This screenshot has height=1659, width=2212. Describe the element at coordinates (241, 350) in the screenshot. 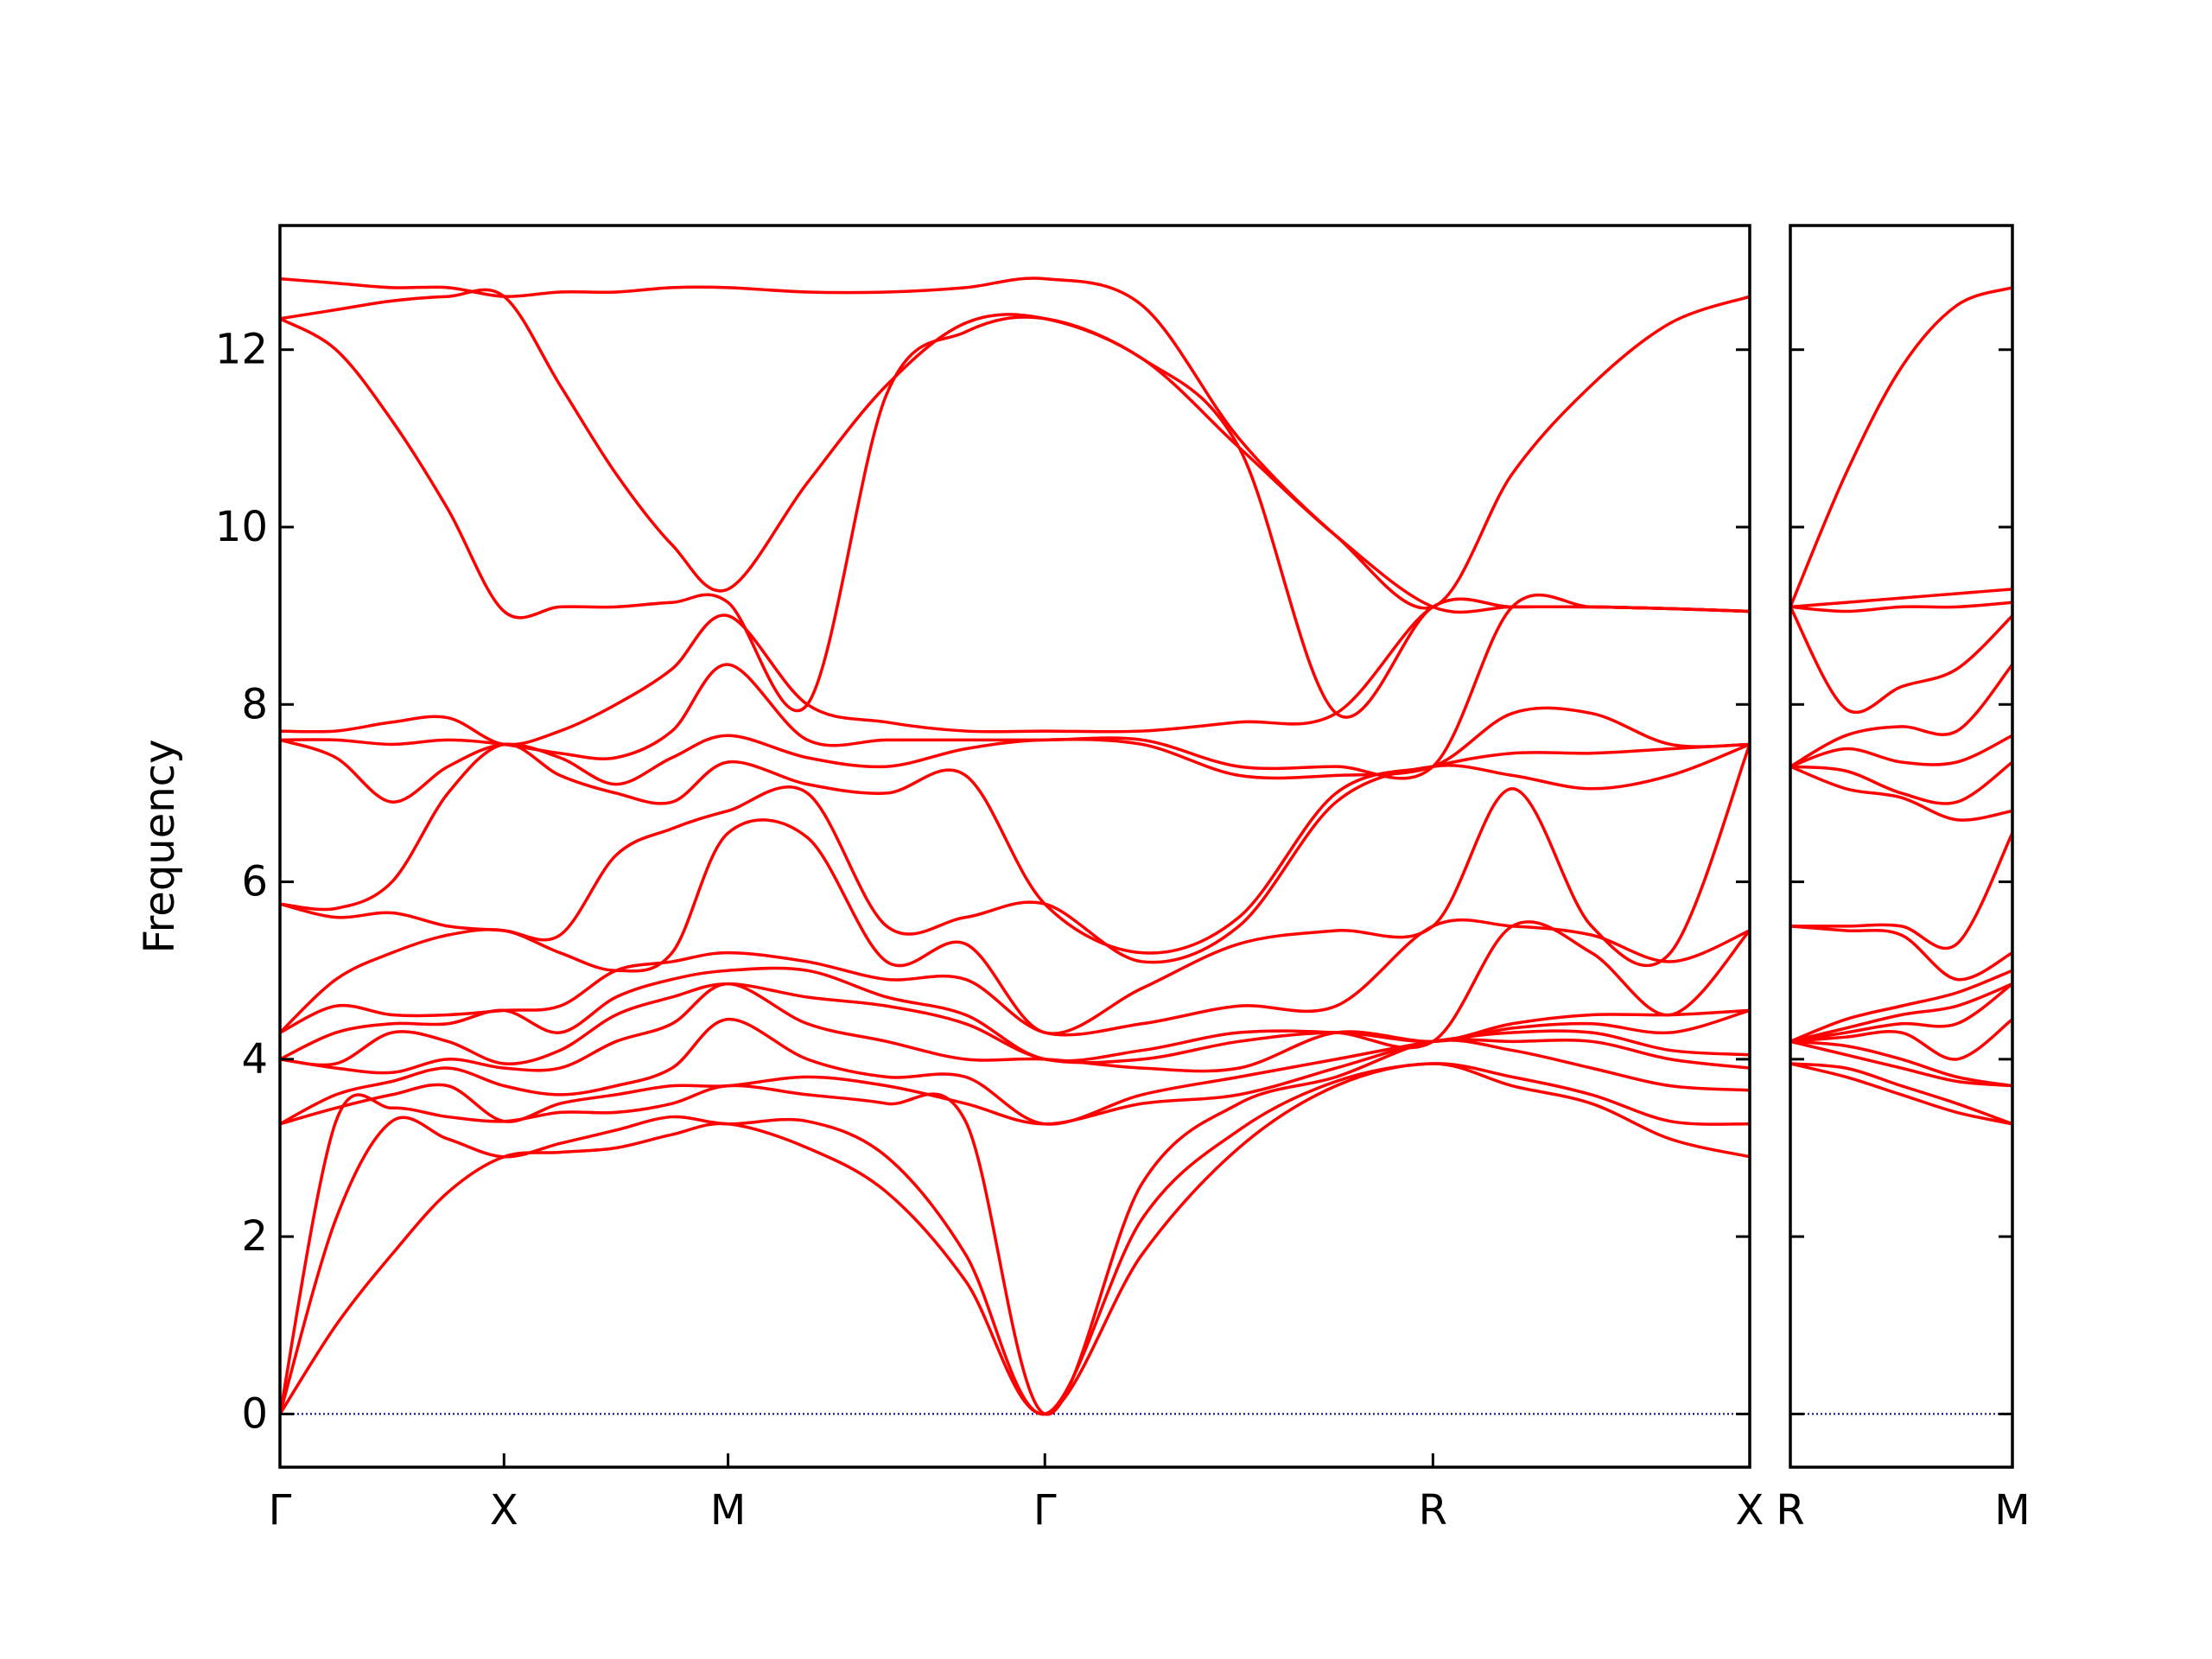

I see `y-tick-label: 12` at that location.